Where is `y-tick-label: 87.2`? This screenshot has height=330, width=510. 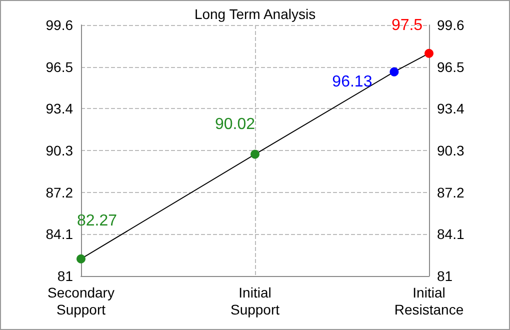 y-tick-label: 87.2 is located at coordinates (60, 192).